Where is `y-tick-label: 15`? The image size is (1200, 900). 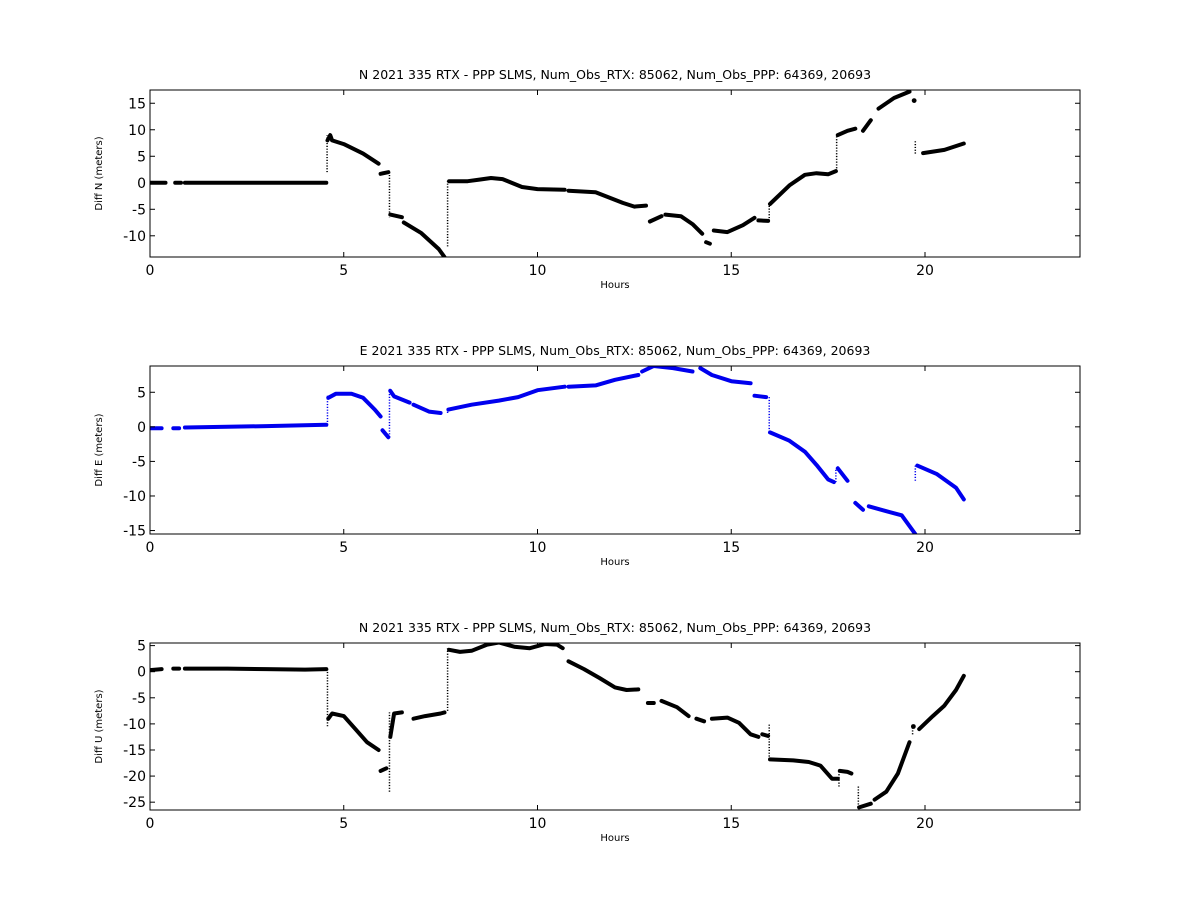 y-tick-label: 15 is located at coordinates (137, 104).